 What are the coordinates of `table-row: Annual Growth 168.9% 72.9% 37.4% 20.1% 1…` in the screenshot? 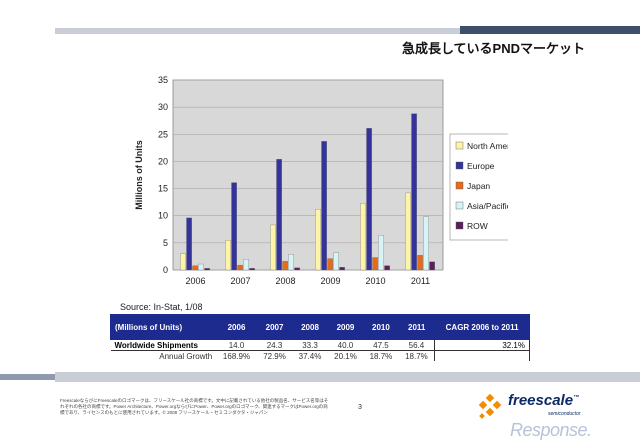 It's located at (320, 355).